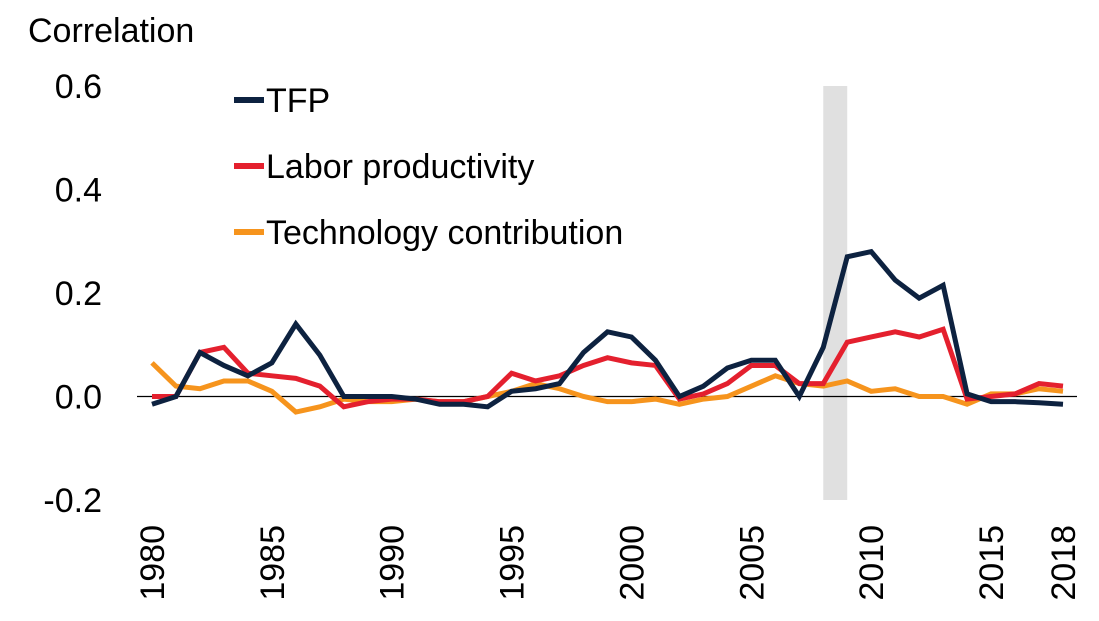 This screenshot has height=621, width=1099. I want to click on y-tick-label: 0.2, so click(78, 294).